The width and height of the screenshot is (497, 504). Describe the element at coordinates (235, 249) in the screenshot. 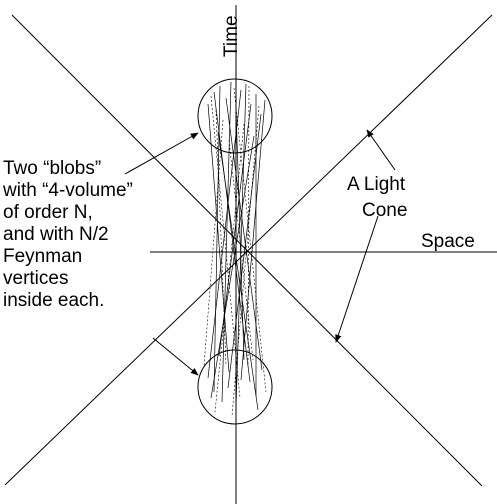

I see `particle-worldlines` at that location.